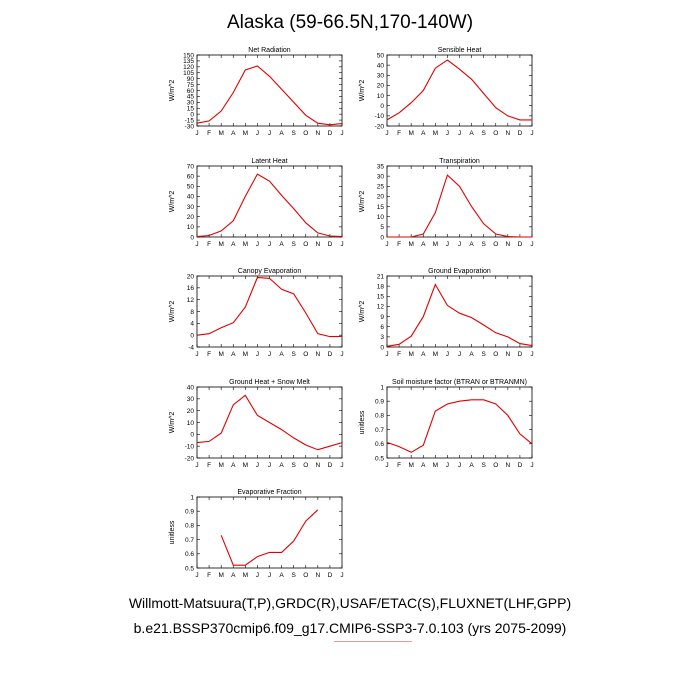  I want to click on panel-title: Ground Heat + Snow Melt, so click(269, 382).